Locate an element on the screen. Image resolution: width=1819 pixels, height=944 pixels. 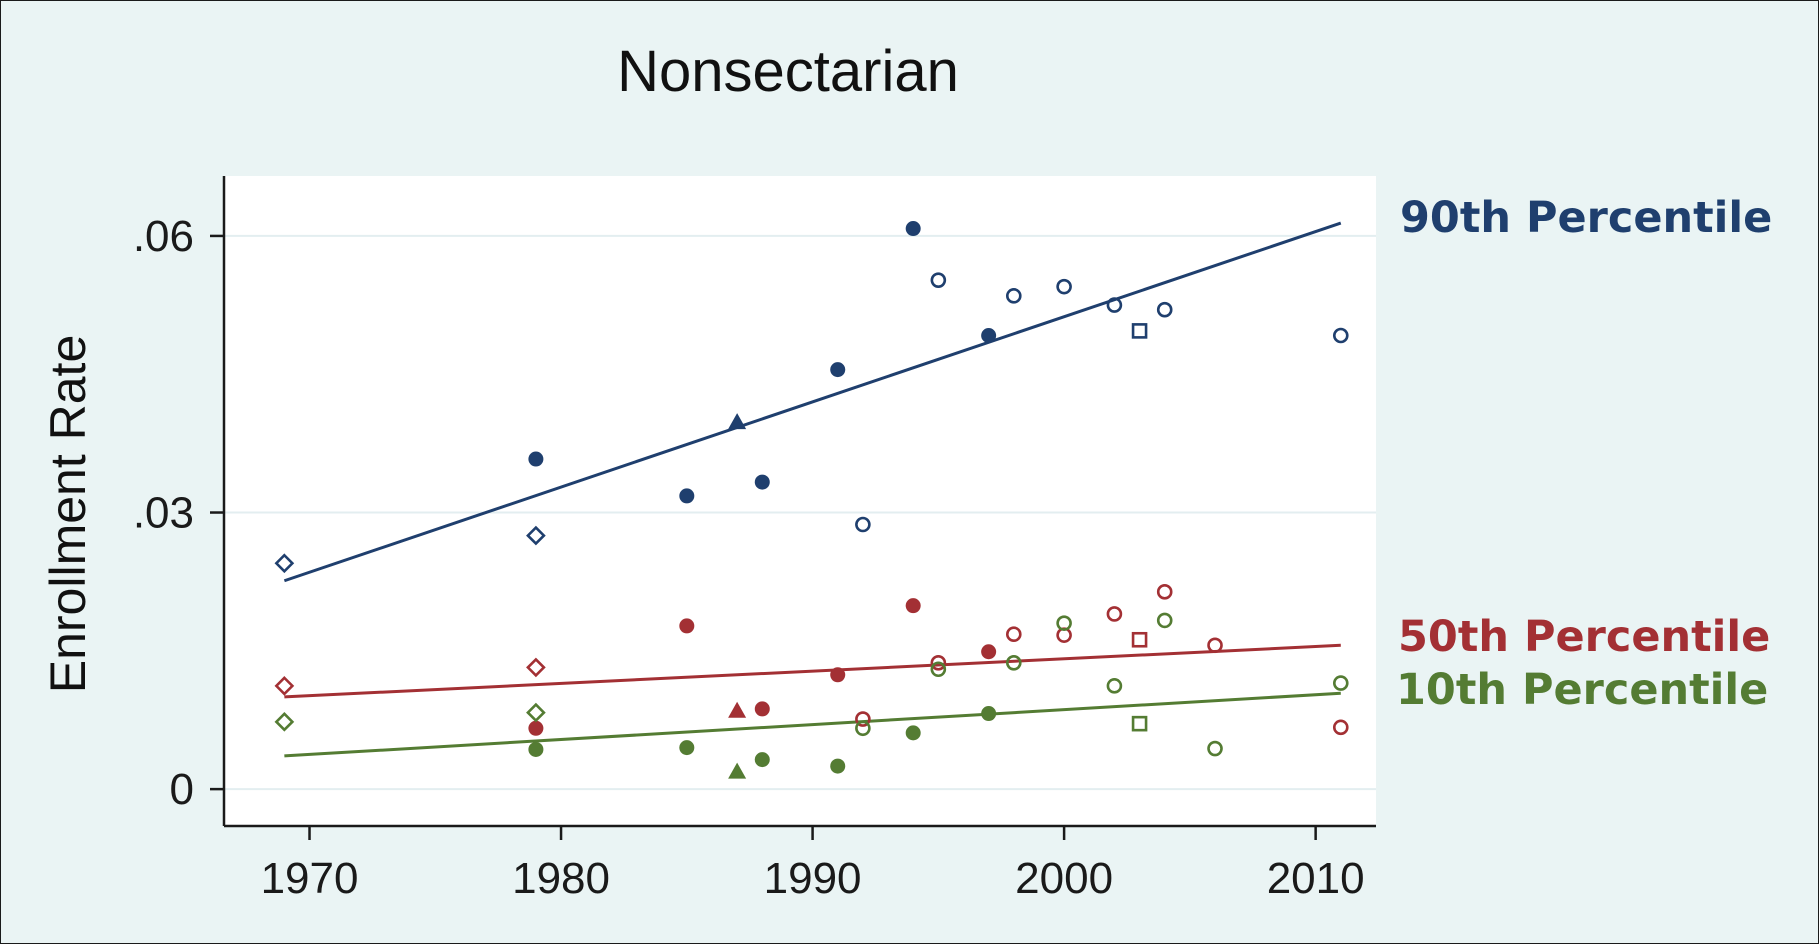
x-tick-label: 2010 is located at coordinates (1316, 878).